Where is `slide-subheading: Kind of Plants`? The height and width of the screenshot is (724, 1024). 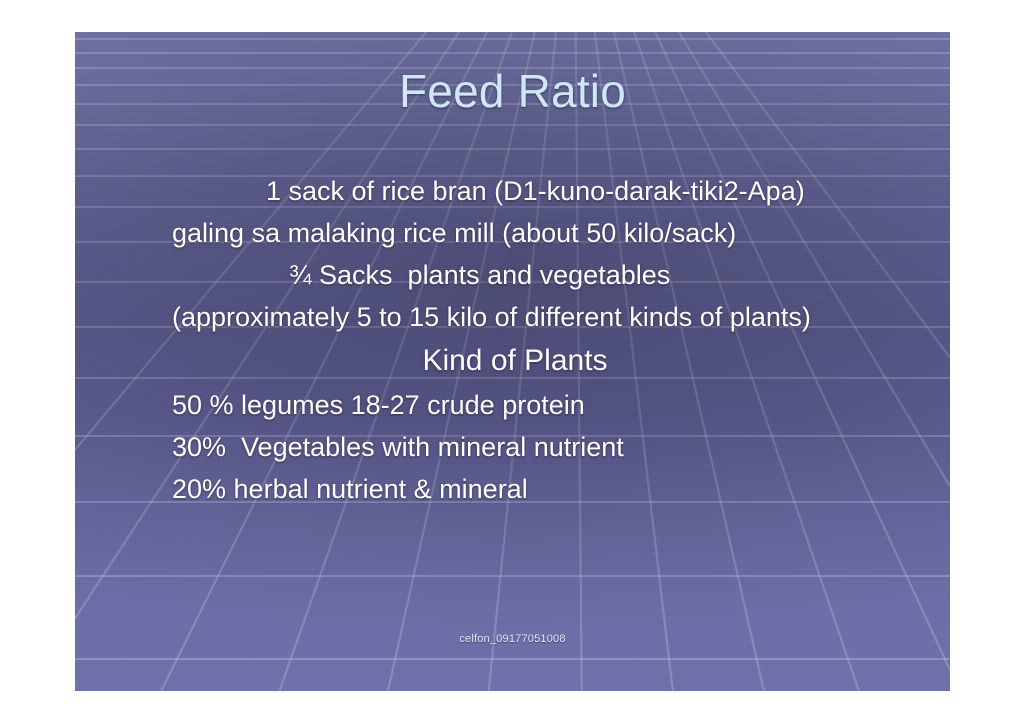
slide-subheading: Kind of Plants is located at coordinates (515, 360).